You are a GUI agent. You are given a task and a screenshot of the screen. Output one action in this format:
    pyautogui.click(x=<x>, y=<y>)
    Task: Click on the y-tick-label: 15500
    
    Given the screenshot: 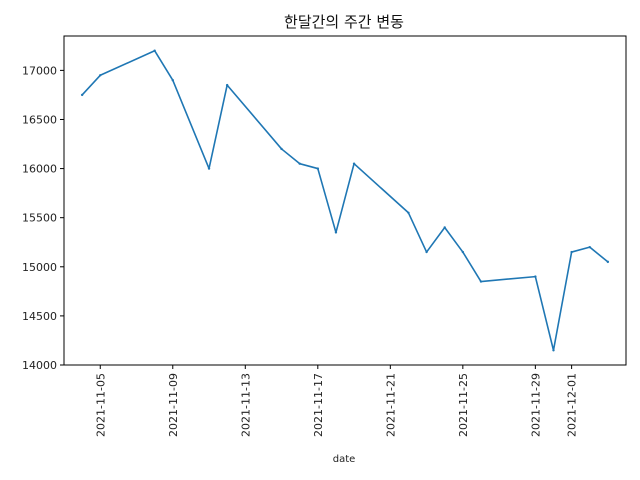 What is the action you would take?
    pyautogui.click(x=39, y=218)
    